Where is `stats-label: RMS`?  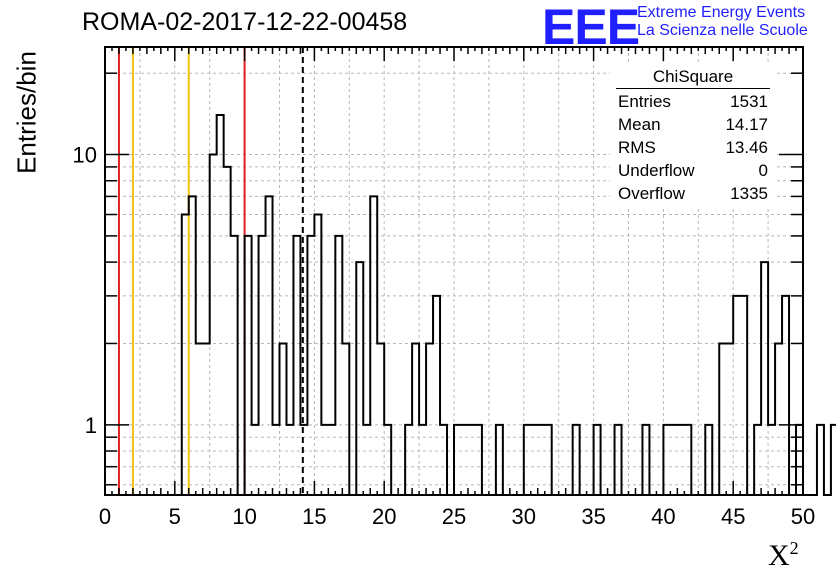 stats-label: RMS is located at coordinates (637, 147).